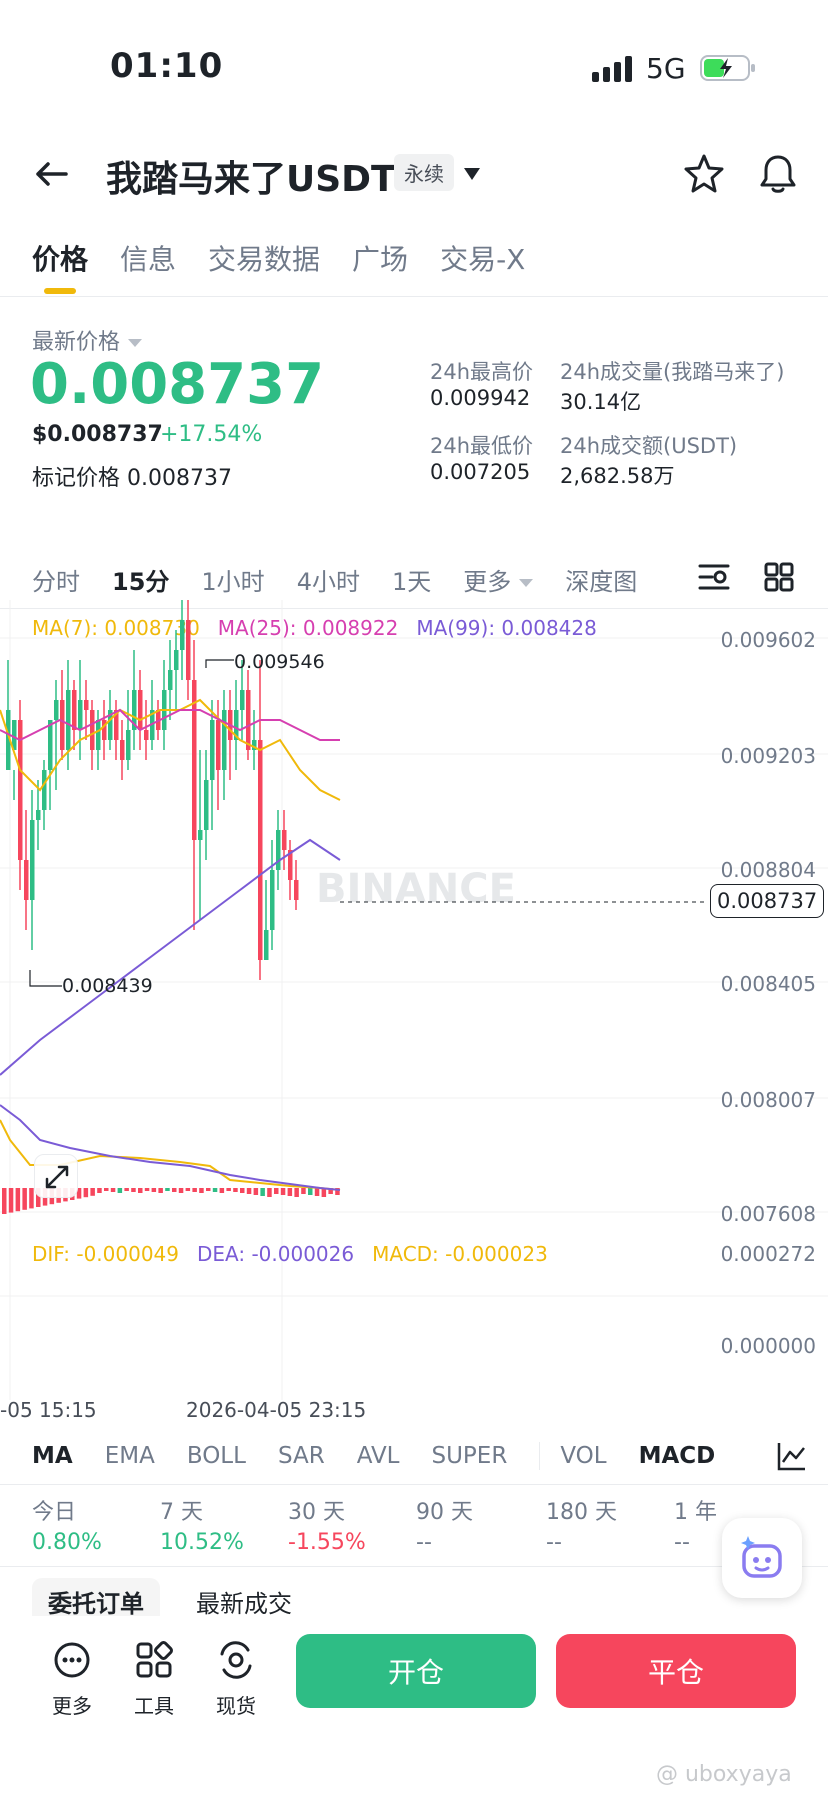 The width and height of the screenshot is (828, 1801). I want to click on ai-assistant-button, so click(762, 1558).